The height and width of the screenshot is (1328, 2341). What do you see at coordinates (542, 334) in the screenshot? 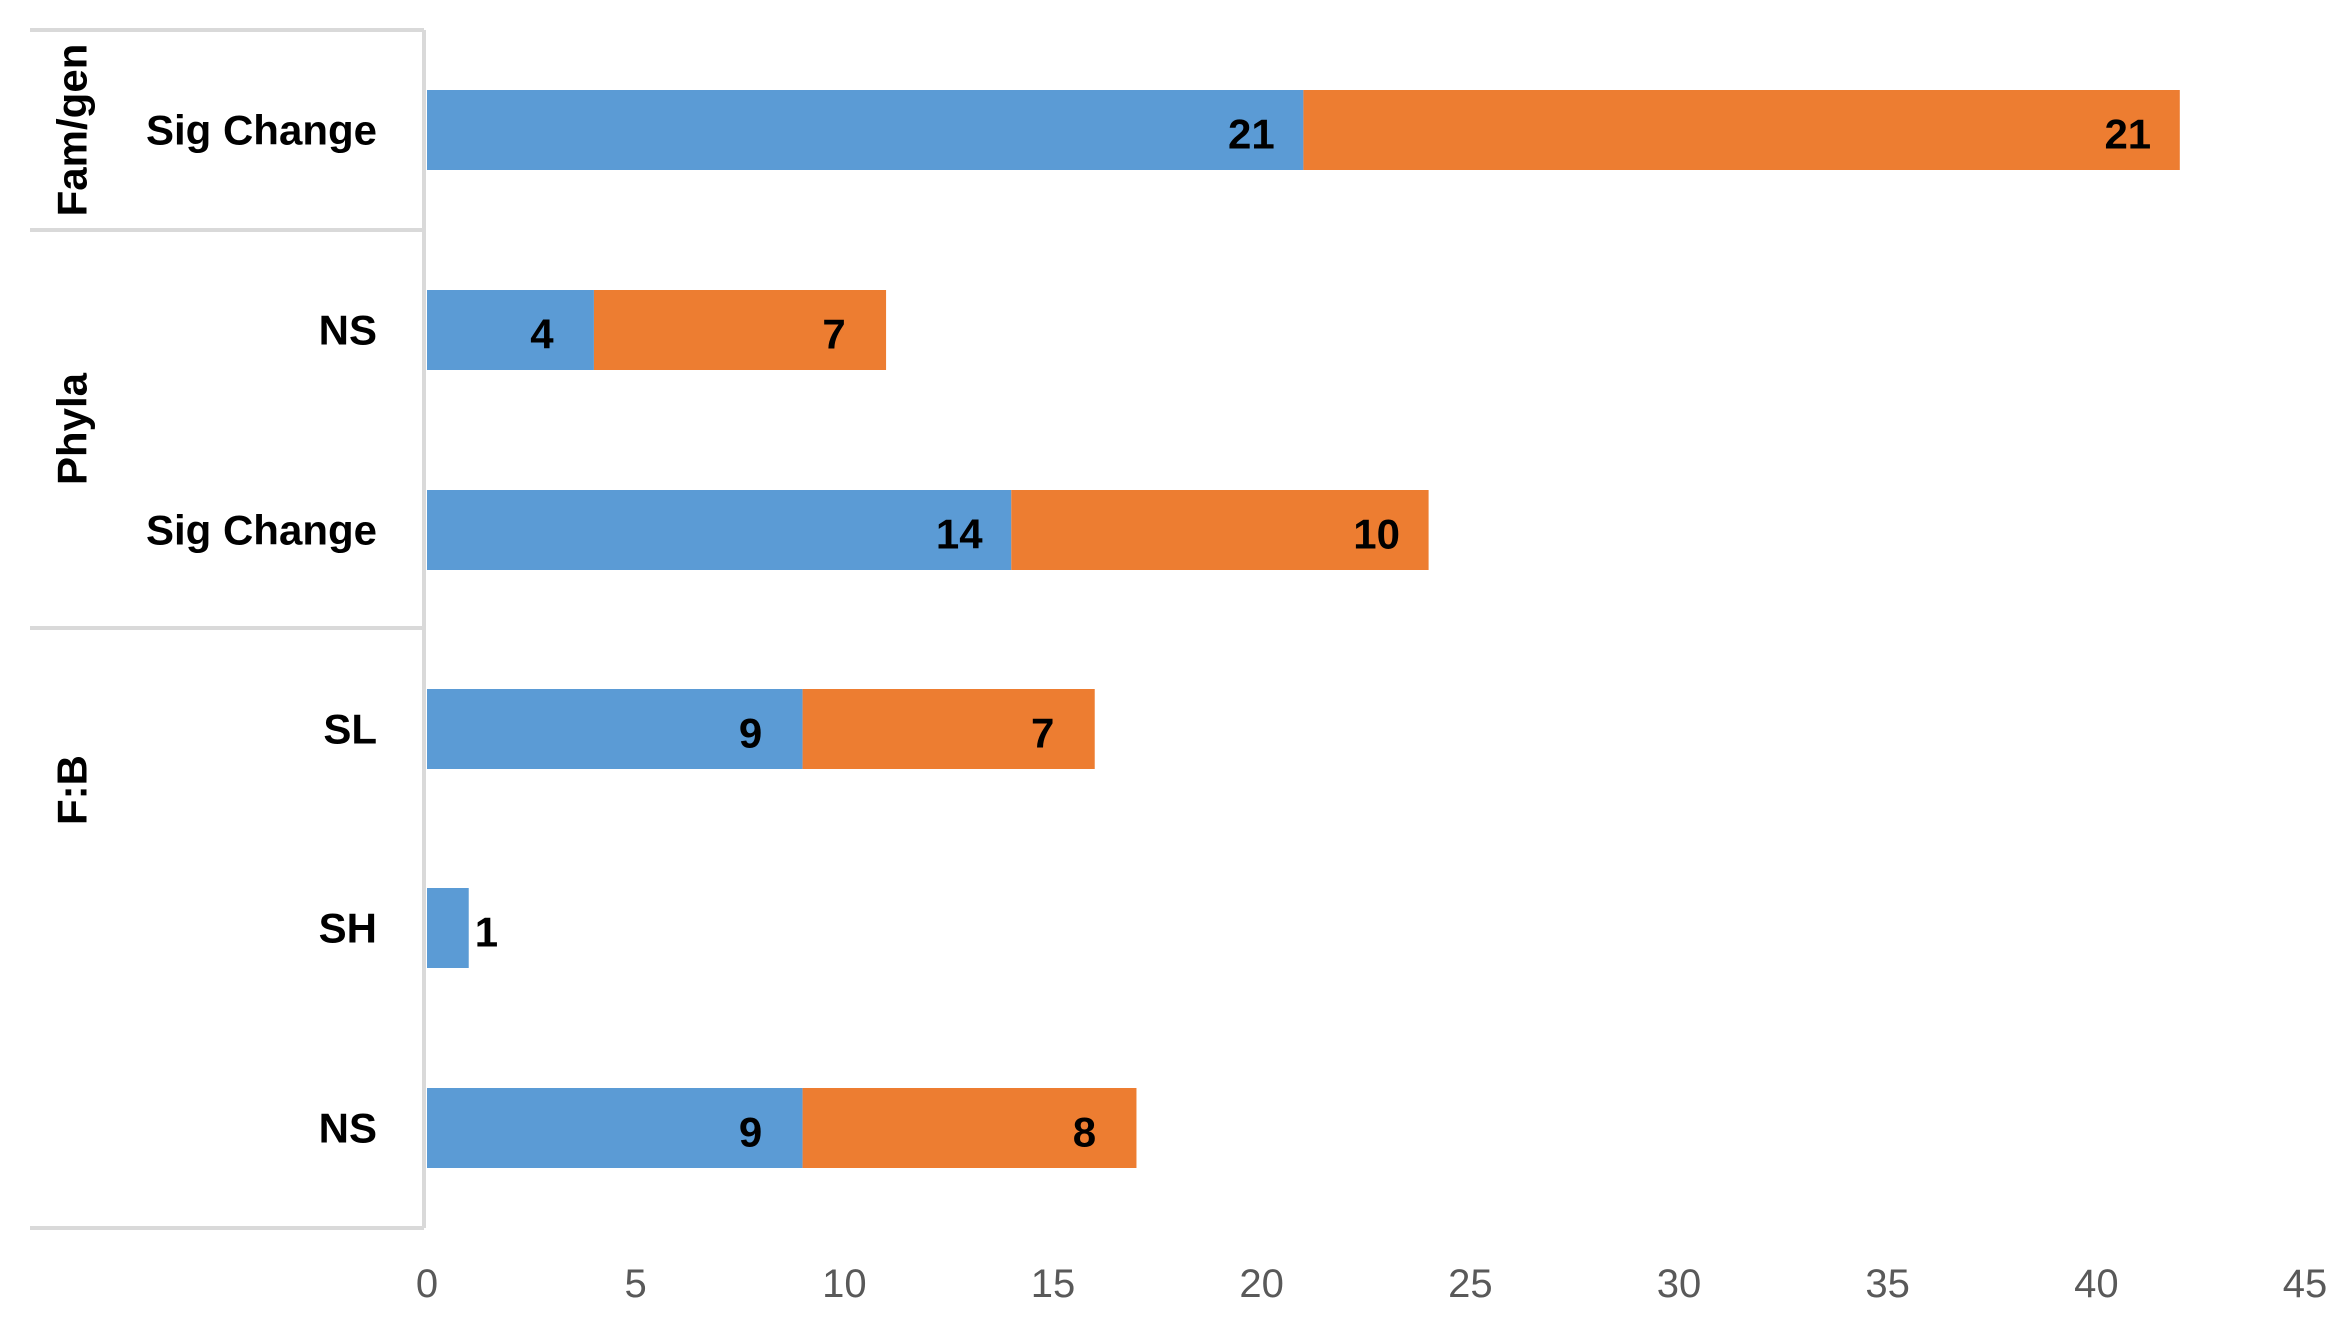
I see `data-label: 4` at bounding box center [542, 334].